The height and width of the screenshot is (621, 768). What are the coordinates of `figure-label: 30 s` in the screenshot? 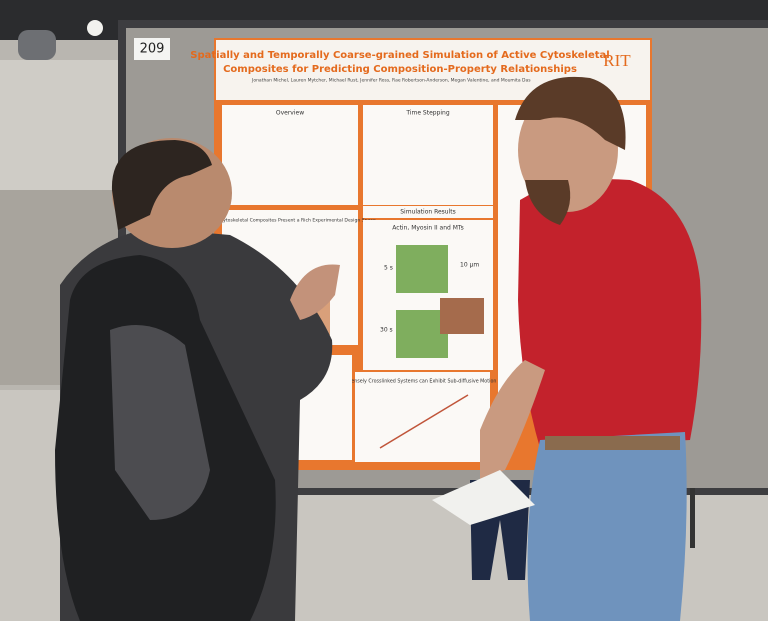 It's located at (386, 330).